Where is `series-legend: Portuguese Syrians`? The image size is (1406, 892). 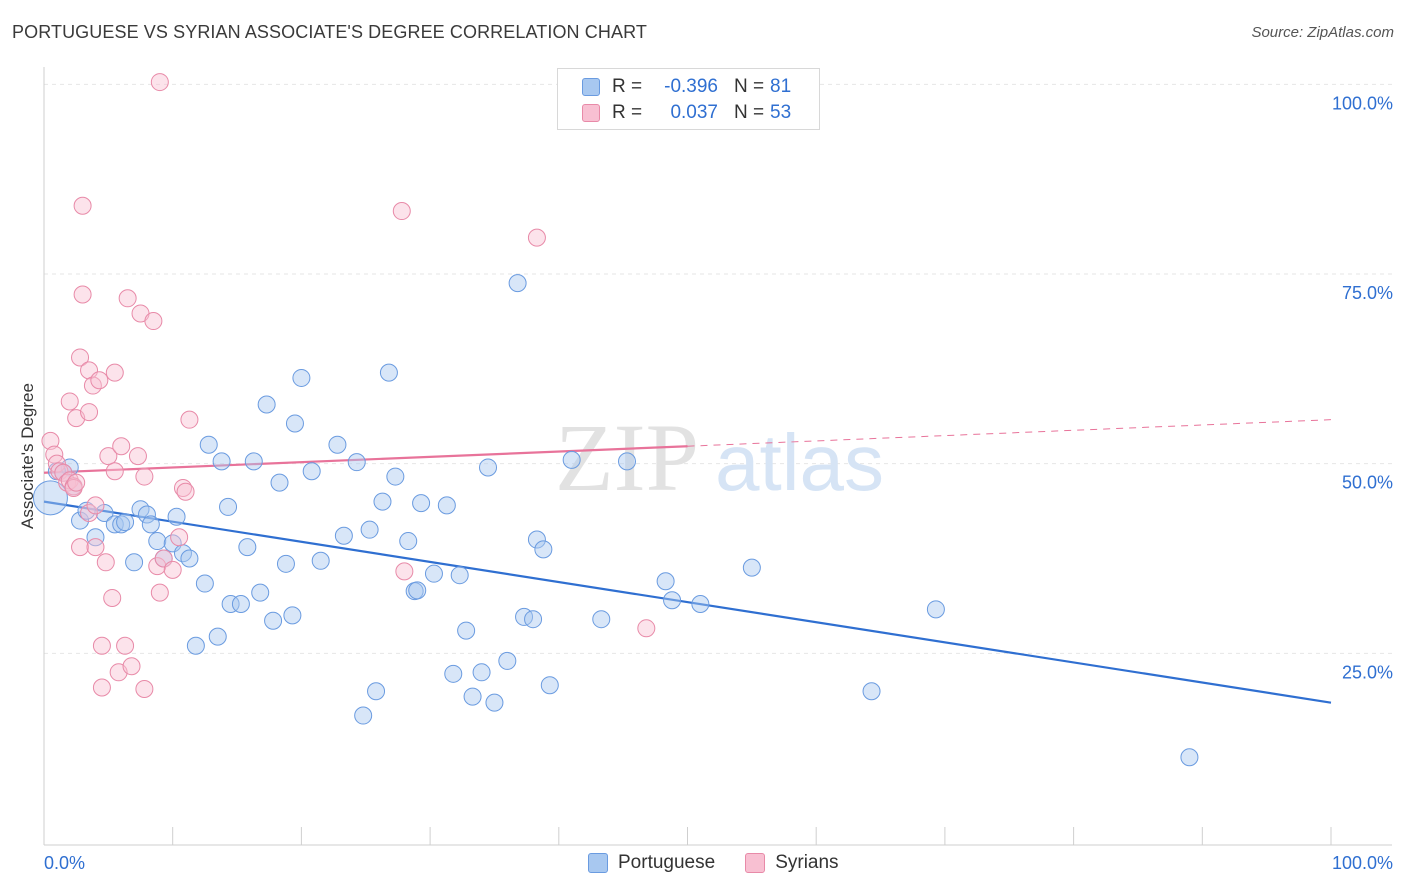
series-legend: Portuguese Syrians is located at coordinates (728, 863).